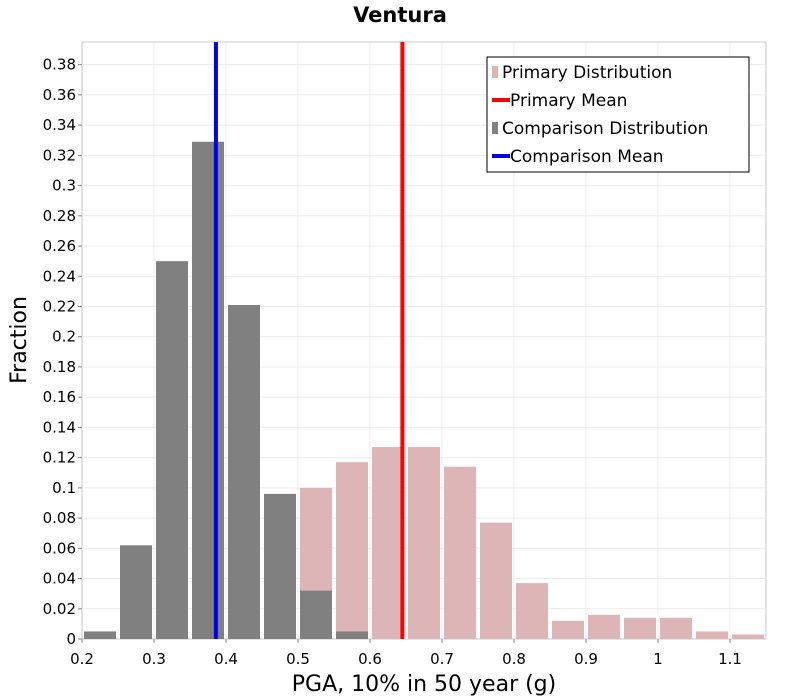 The height and width of the screenshot is (700, 800). Describe the element at coordinates (586, 659) in the screenshot. I see `x-tick-label: 0.9` at that location.